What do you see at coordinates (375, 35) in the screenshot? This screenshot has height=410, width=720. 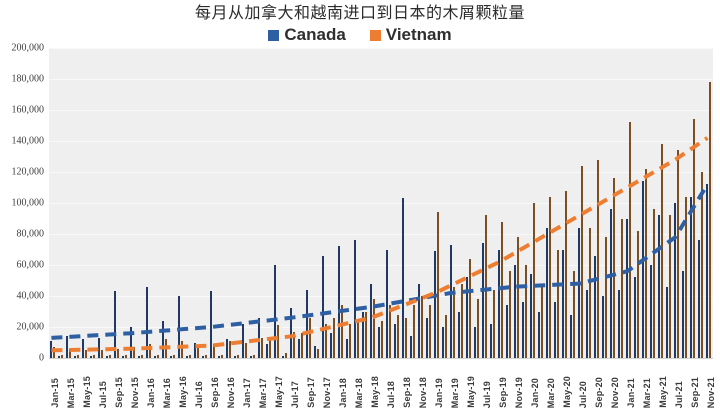 I see `legend-swatch-vietnam` at bounding box center [375, 35].